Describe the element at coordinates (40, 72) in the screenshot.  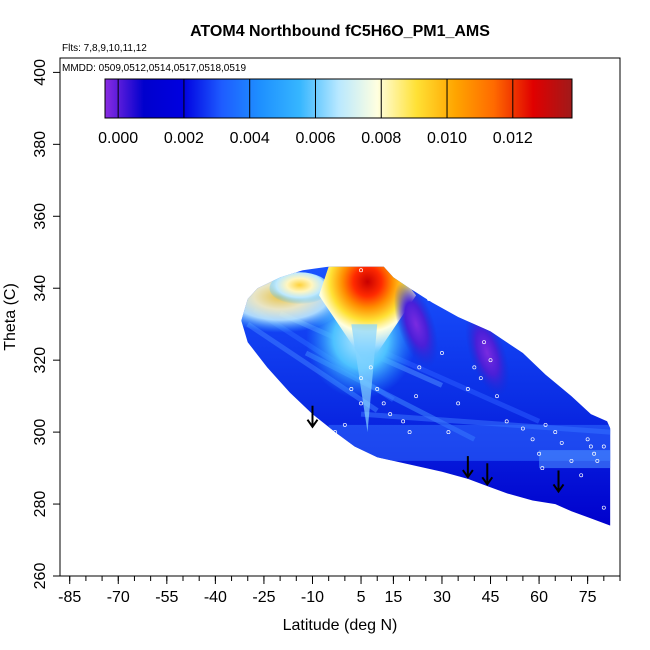
I see `y-tick-label: 400` at that location.